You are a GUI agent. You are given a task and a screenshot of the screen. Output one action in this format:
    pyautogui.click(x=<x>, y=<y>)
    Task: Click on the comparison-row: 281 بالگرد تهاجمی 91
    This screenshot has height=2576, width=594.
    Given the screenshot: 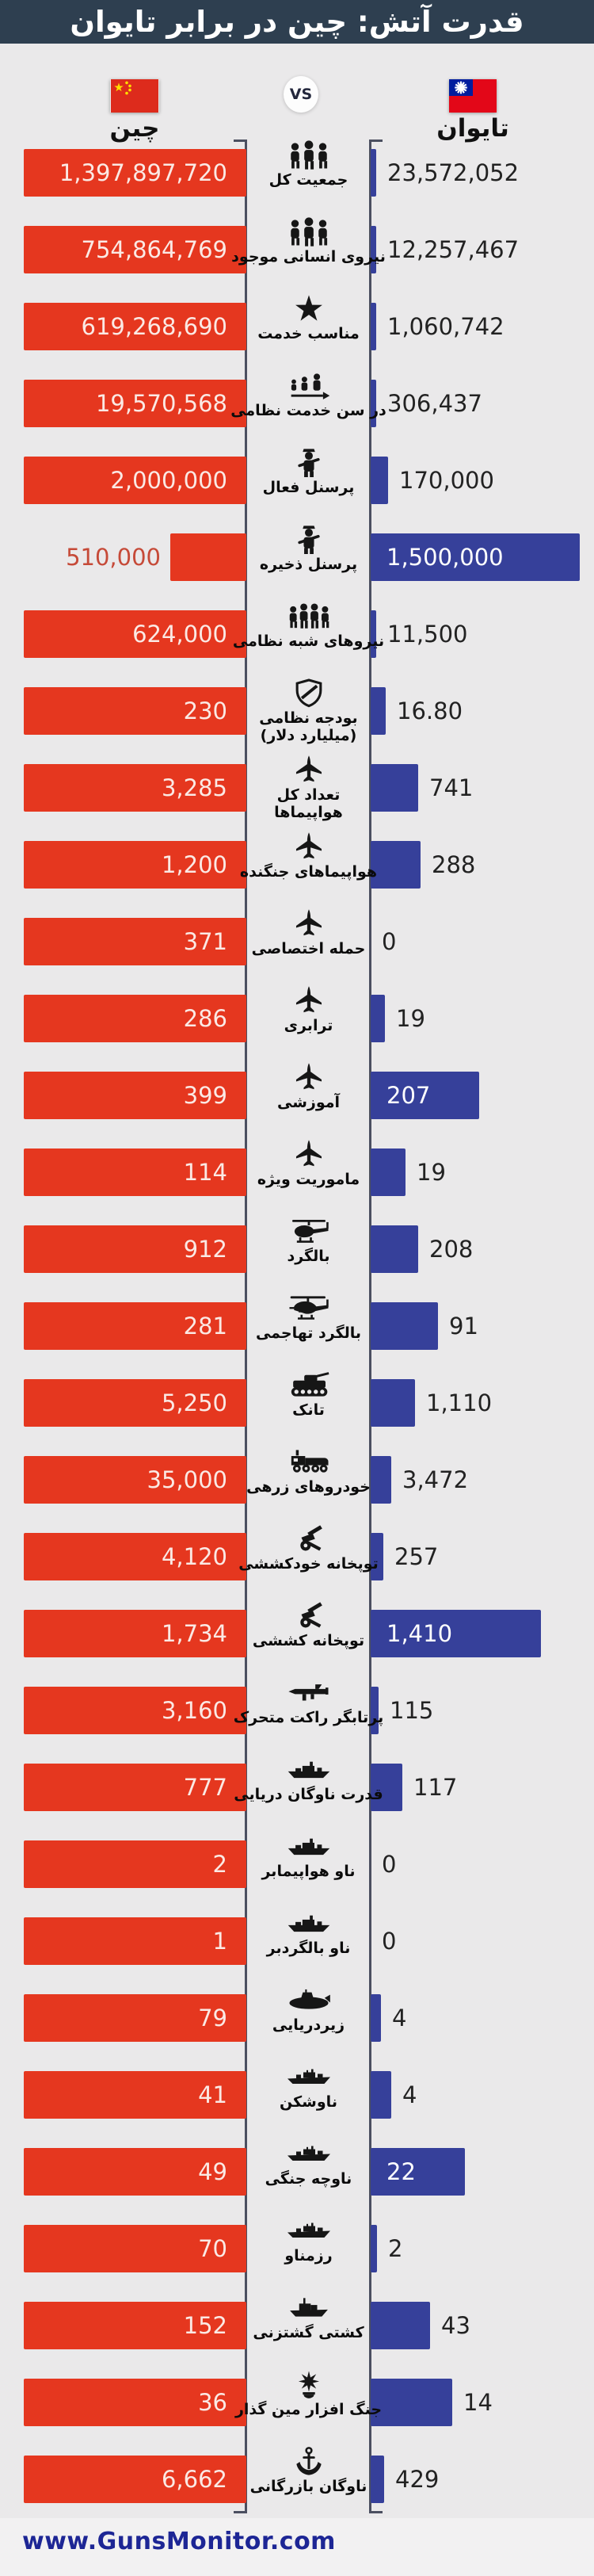 What is the action you would take?
    pyautogui.click(x=297, y=1326)
    